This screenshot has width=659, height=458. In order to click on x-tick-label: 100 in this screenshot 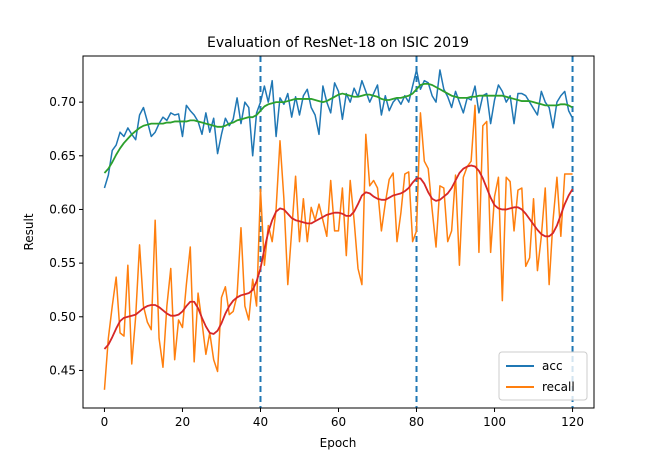, I will do `click(494, 422)`.